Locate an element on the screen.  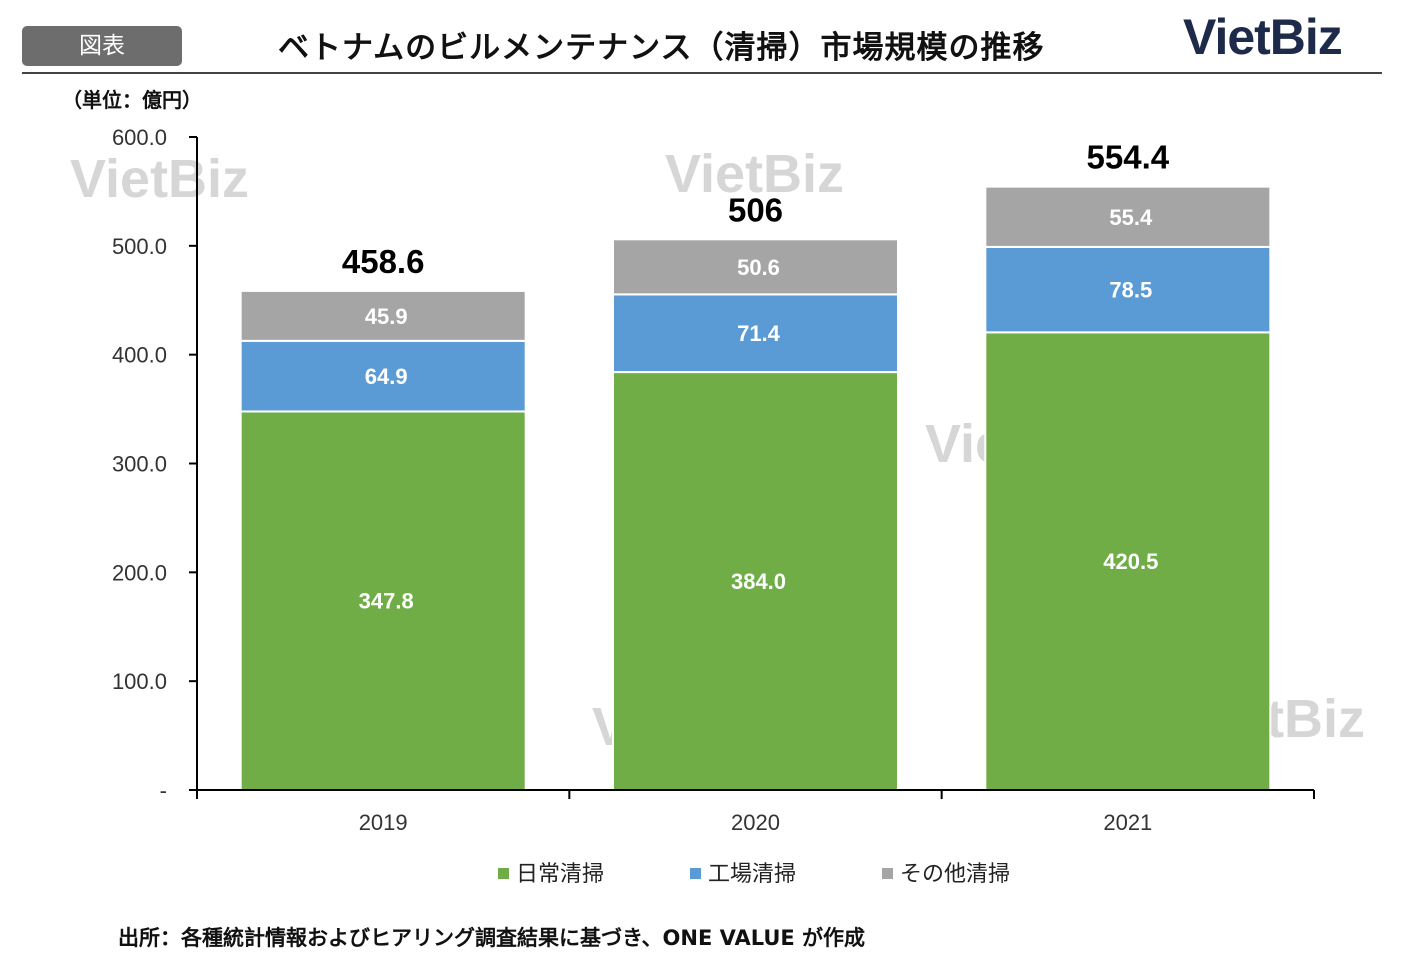
bar-segment-2-2019 is located at coordinates (383, 315).